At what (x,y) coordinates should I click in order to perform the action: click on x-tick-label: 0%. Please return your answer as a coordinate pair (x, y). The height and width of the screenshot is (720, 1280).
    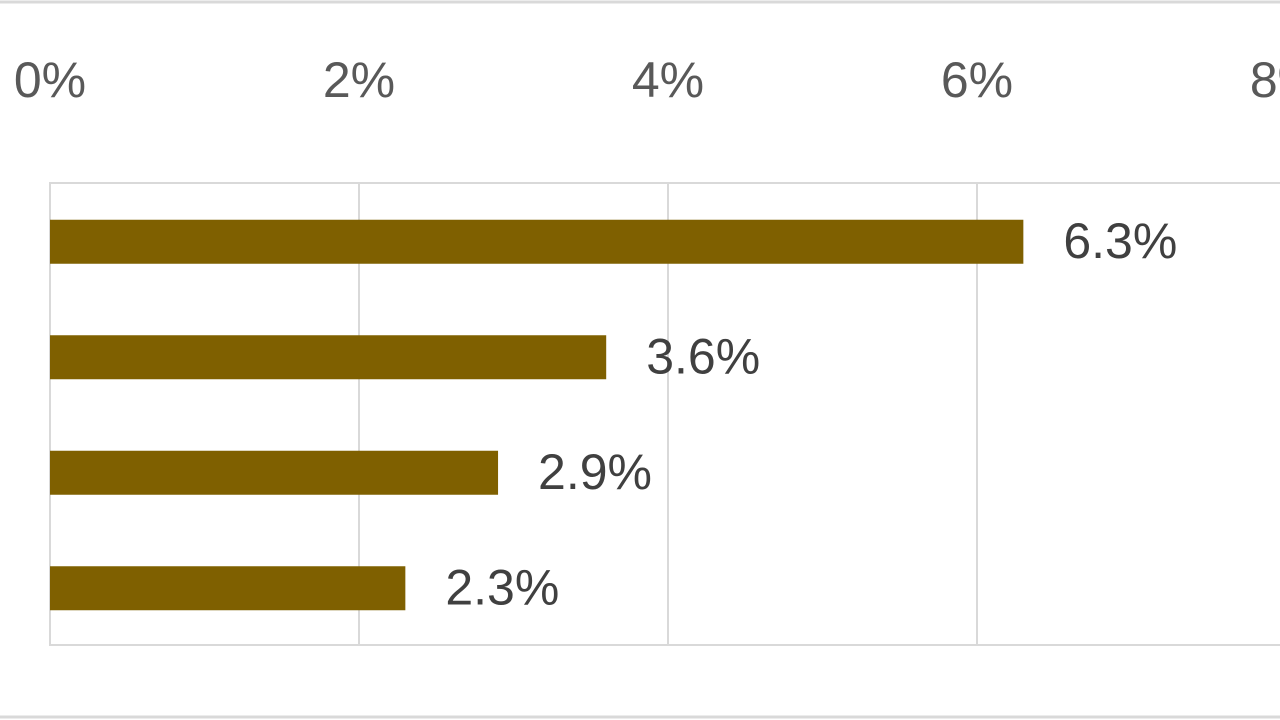
    Looking at the image, I should click on (50, 80).